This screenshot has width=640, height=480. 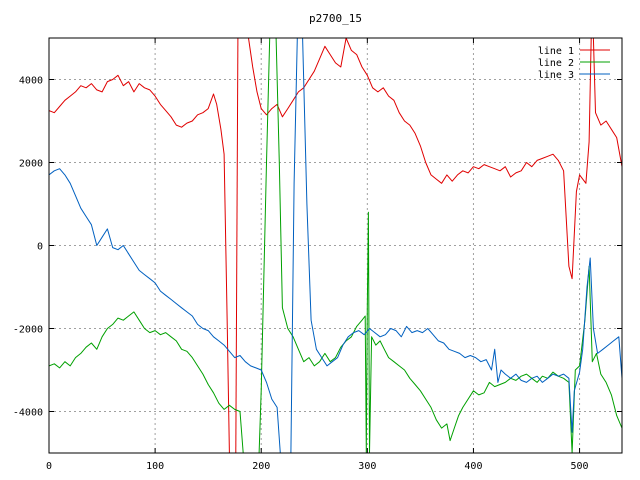 I want to click on y-tick-label: -4000, so click(x=28, y=413).